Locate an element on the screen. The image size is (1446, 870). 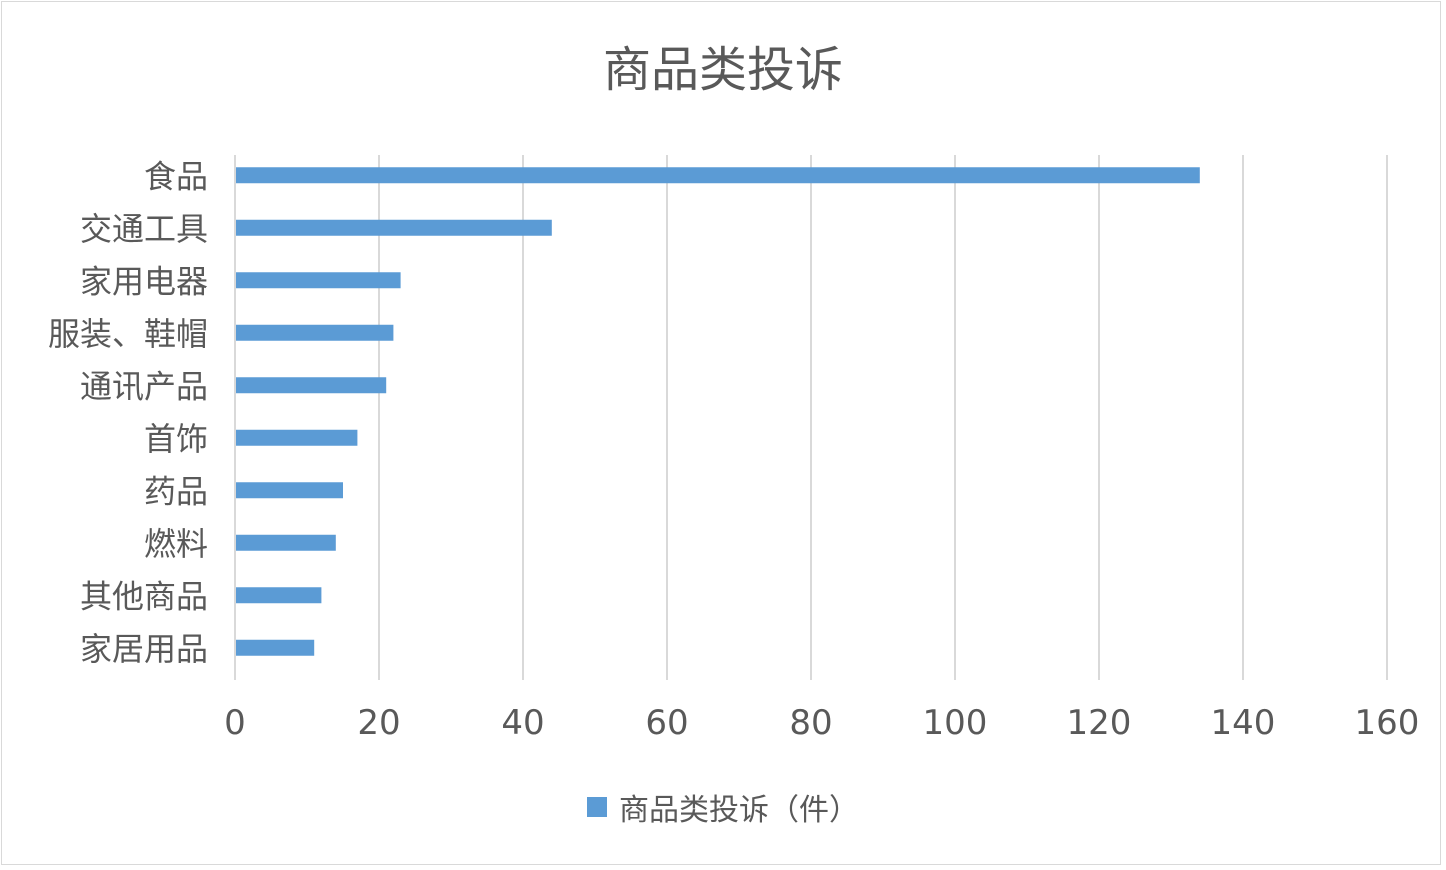
category-label: 家居用品 is located at coordinates (144, 649).